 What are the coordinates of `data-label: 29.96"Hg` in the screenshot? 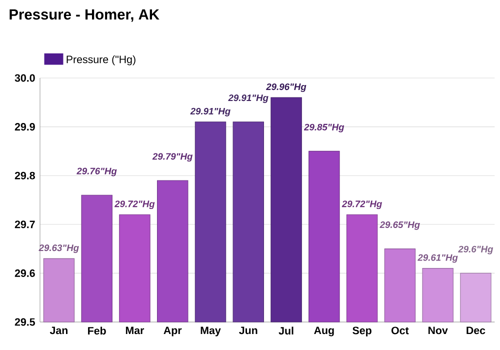 It's located at (286, 87).